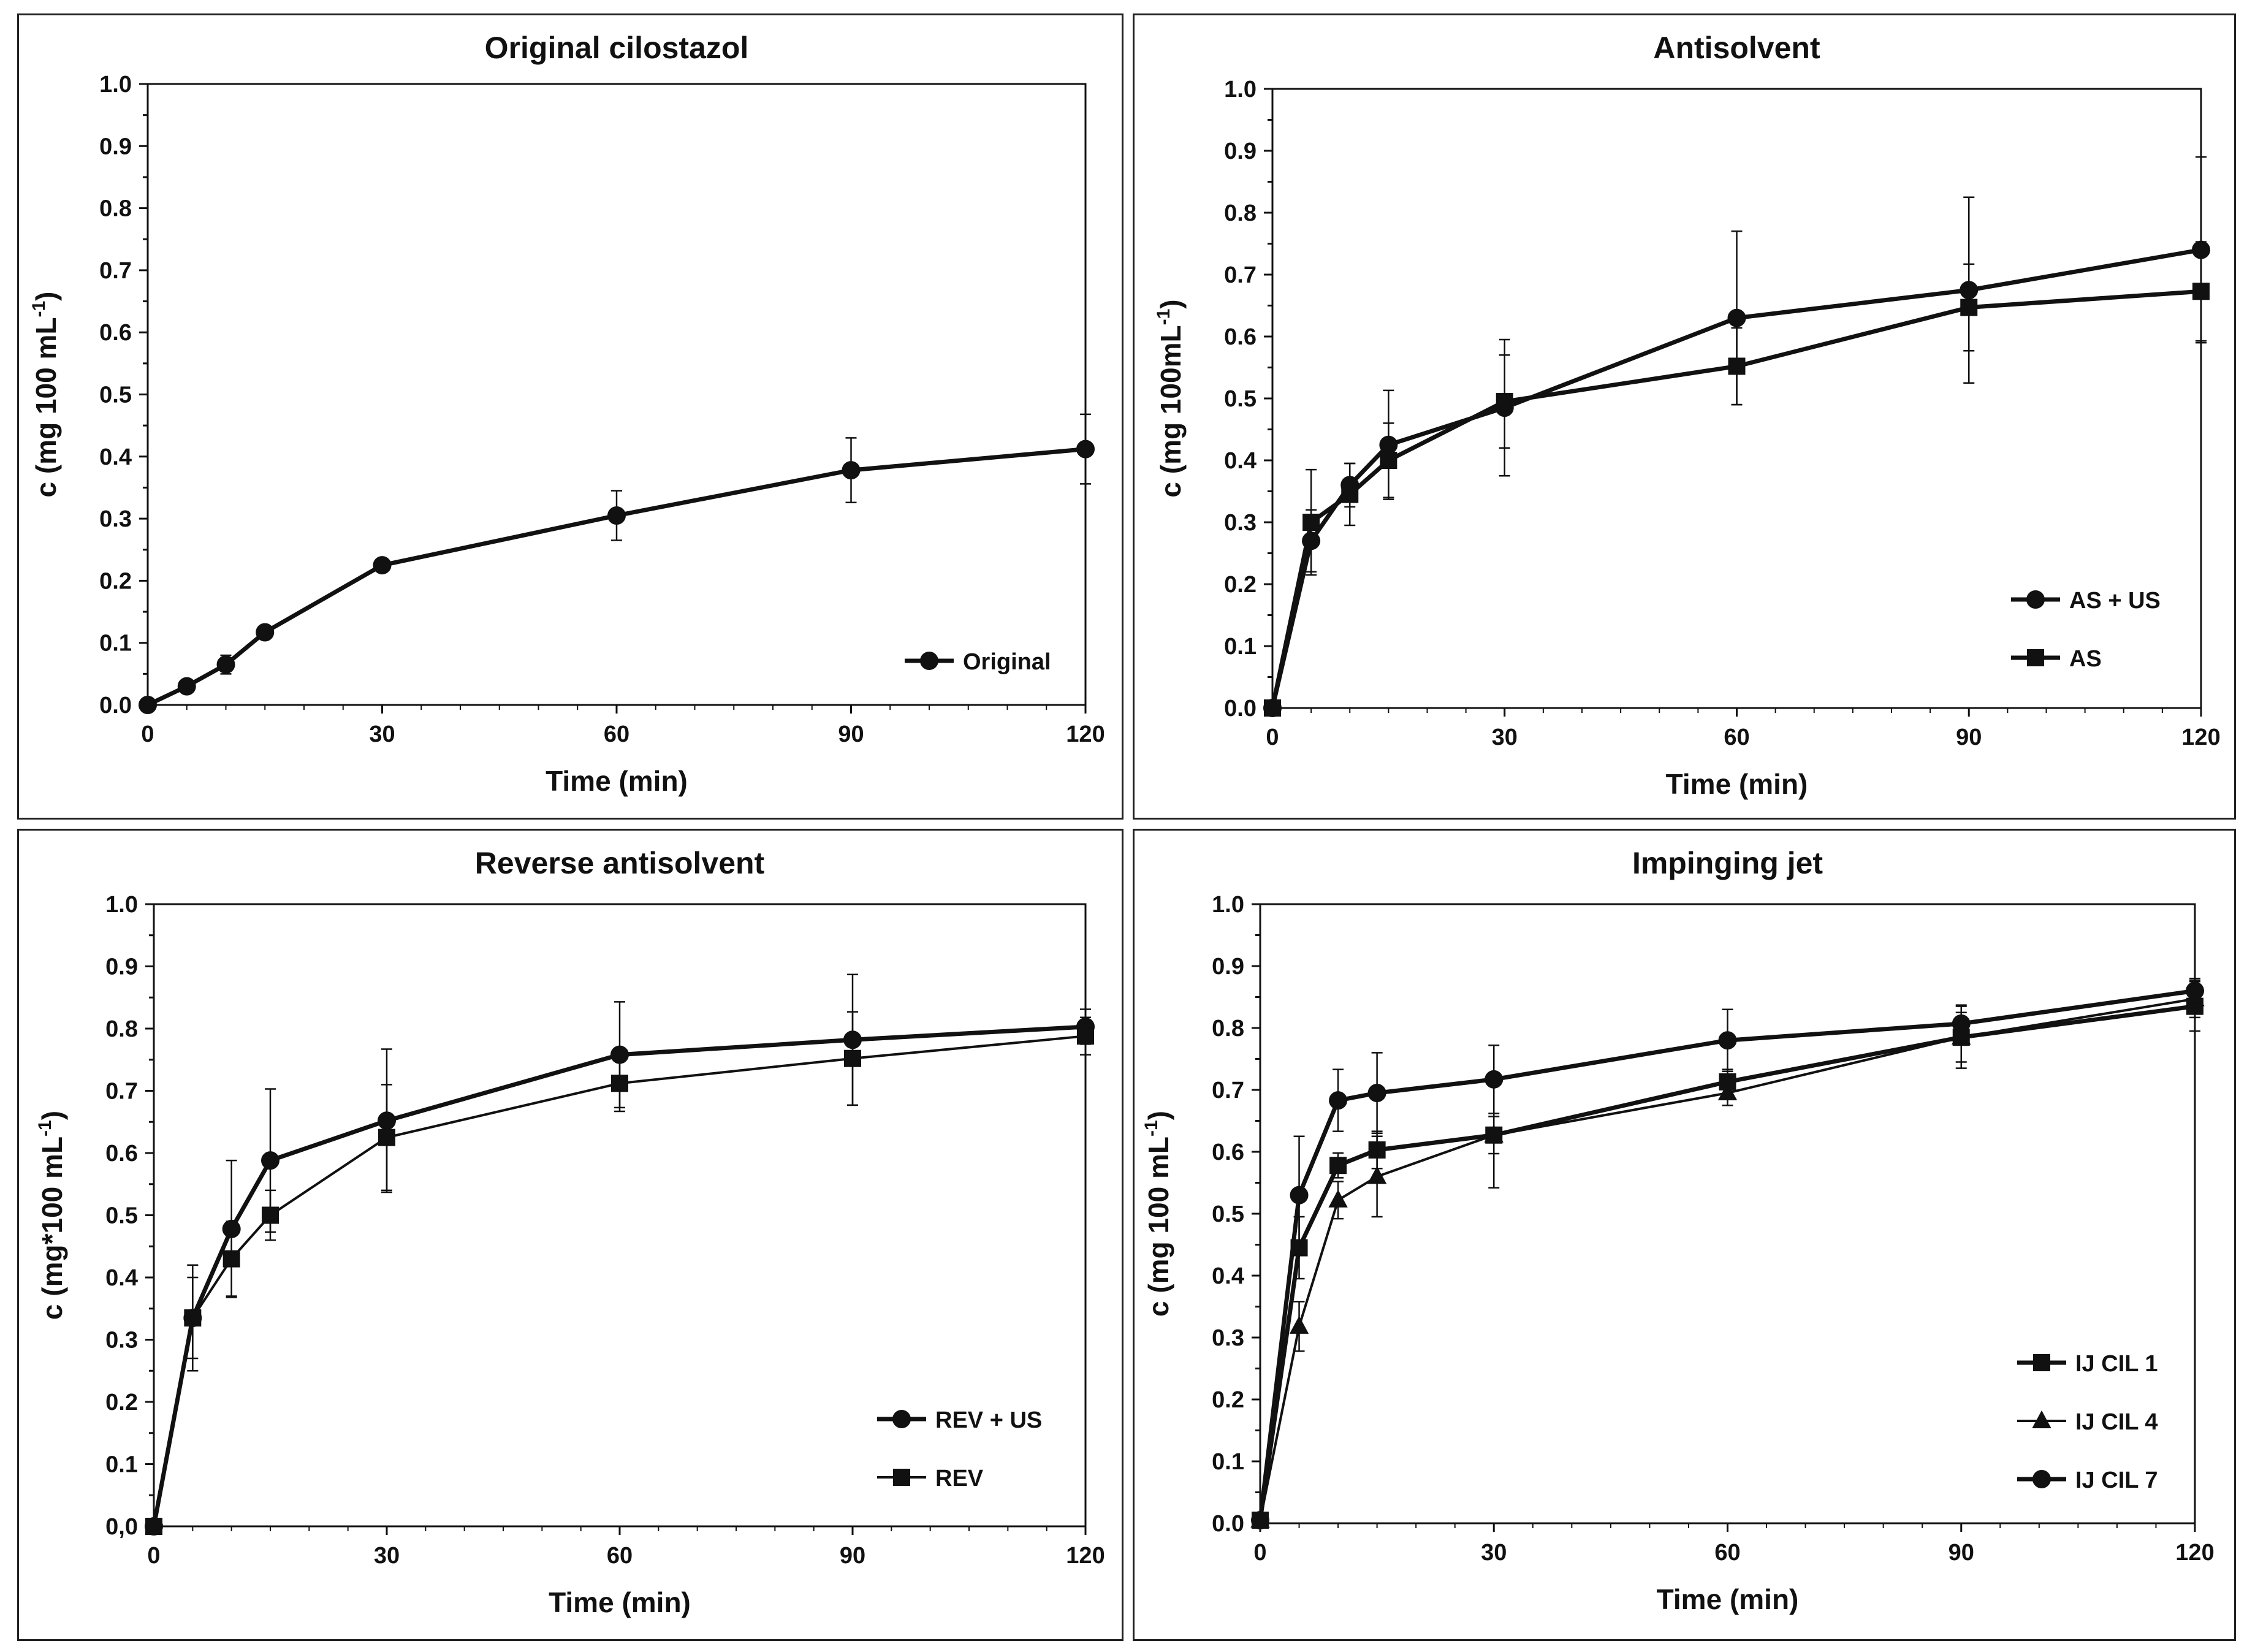  What do you see at coordinates (1736, 479) in the screenshot?
I see `as-us-line` at bounding box center [1736, 479].